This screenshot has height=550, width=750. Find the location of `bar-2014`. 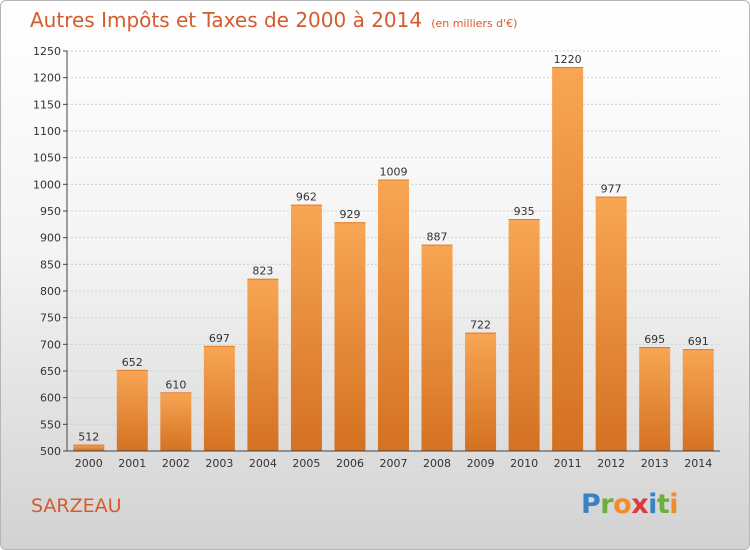

bar-2014 is located at coordinates (698, 400).